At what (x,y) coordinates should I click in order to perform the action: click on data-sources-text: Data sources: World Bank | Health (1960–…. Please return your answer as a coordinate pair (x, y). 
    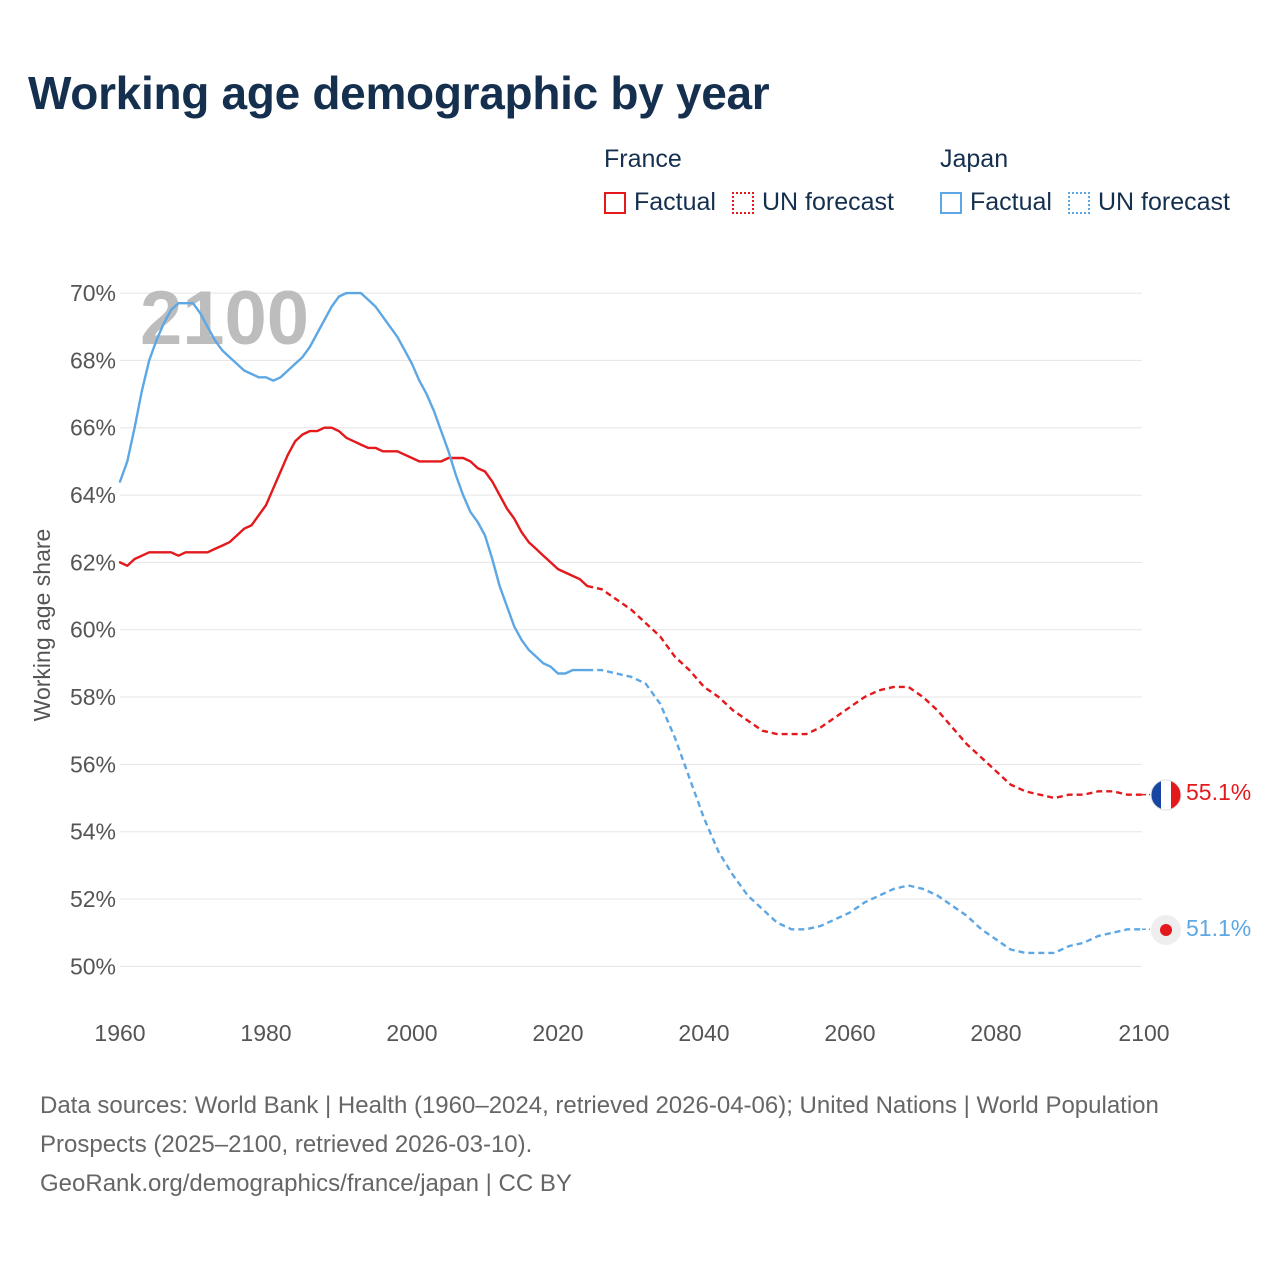
    Looking at the image, I should click on (599, 1125).